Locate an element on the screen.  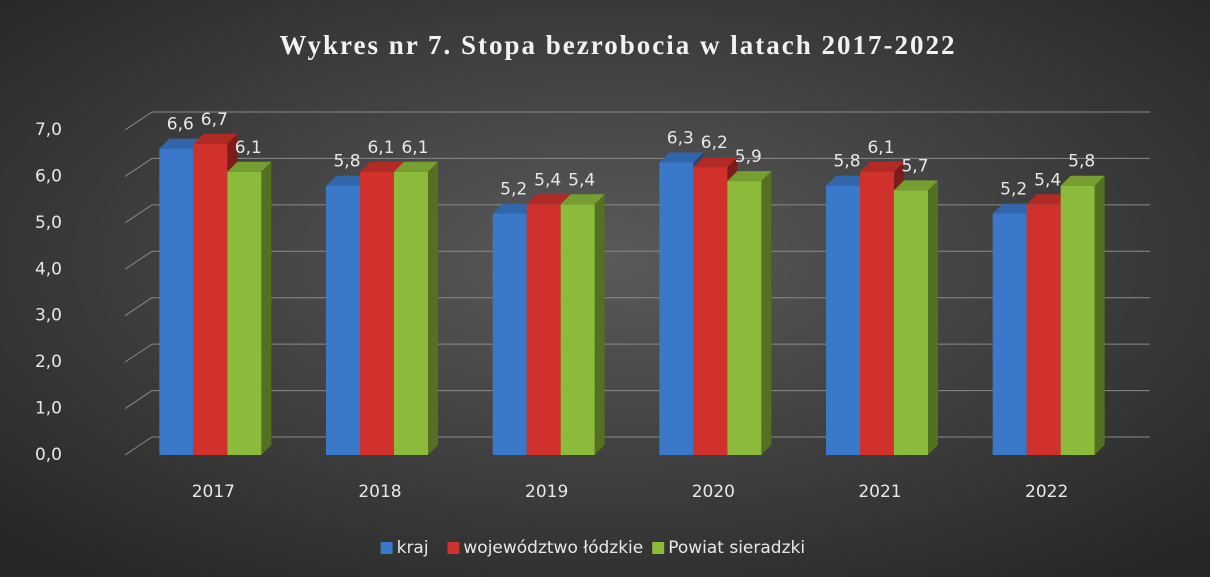
legend-label: kraj is located at coordinates (413, 548).